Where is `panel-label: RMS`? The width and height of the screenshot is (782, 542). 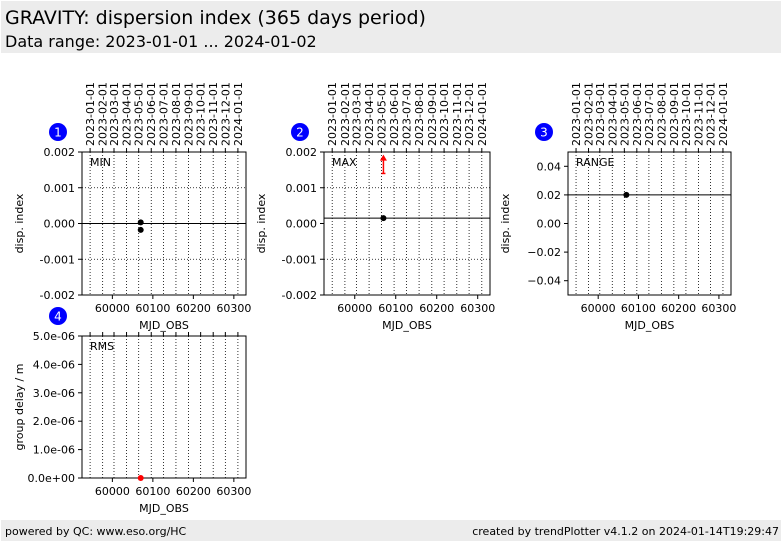
panel-label: RMS is located at coordinates (102, 346).